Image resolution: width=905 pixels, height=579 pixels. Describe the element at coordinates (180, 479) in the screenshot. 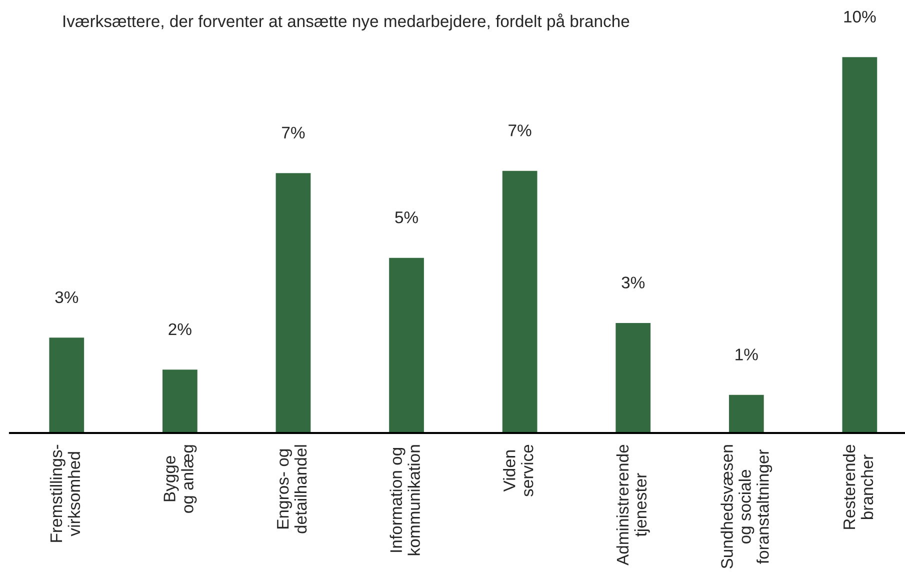

I see `x-tick-label: Bygge og anlæg` at that location.